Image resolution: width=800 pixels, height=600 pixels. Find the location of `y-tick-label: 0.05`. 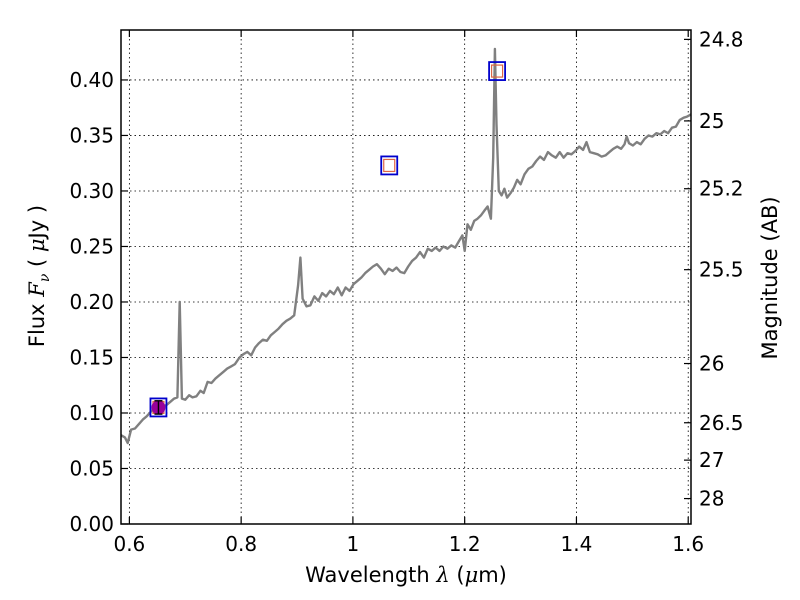

y-tick-label: 0.05 is located at coordinates (91, 468).